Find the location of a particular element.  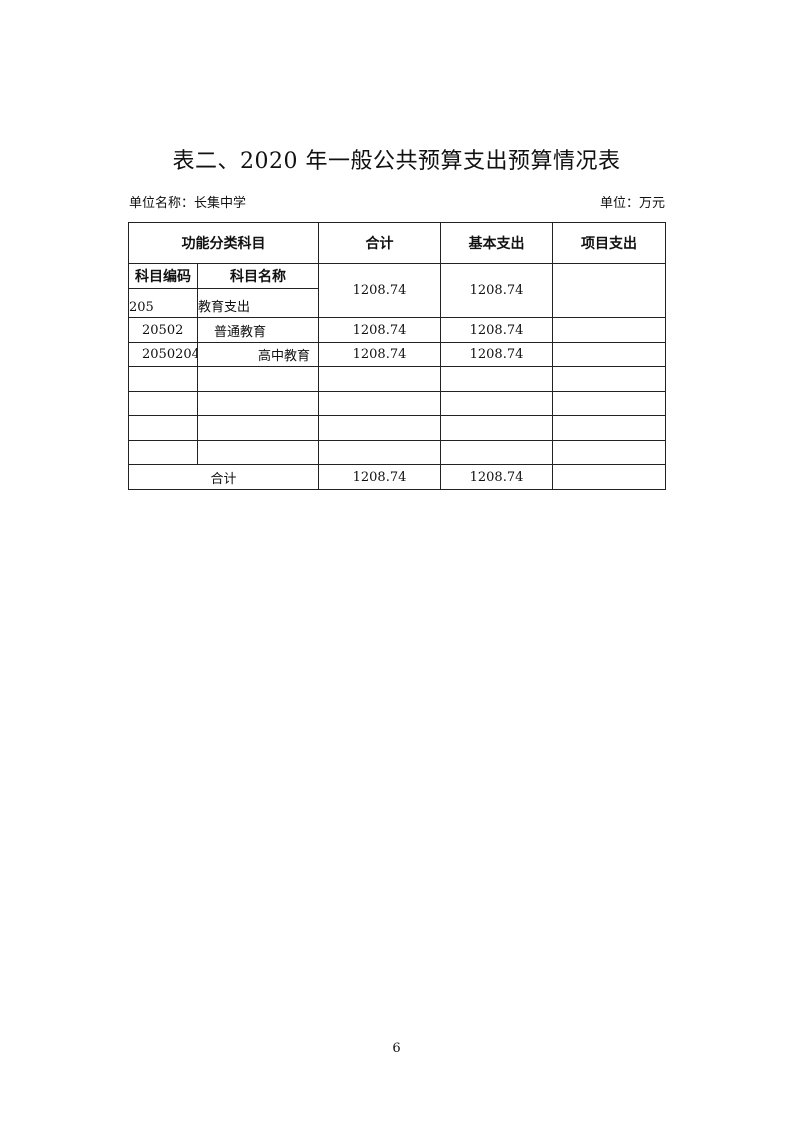

table-row: 2050204 高中教育 1208.74 1208.74 is located at coordinates (397, 354).